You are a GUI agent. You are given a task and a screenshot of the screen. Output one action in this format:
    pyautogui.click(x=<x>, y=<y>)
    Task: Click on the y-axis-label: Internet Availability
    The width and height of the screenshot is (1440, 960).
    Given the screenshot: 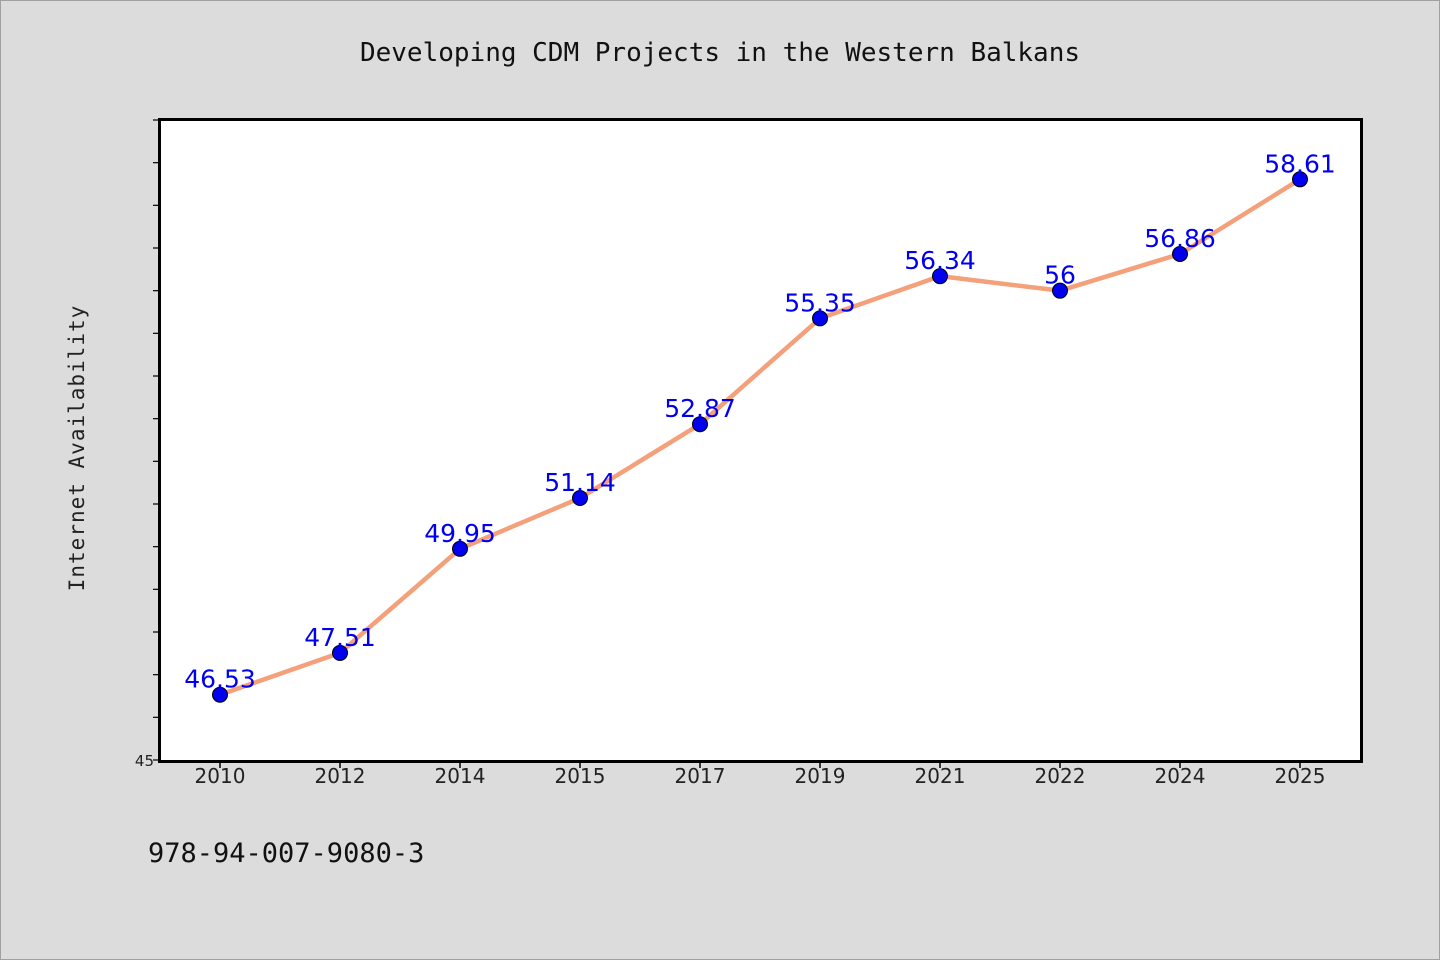 What is the action you would take?
    pyautogui.click(x=77, y=448)
    